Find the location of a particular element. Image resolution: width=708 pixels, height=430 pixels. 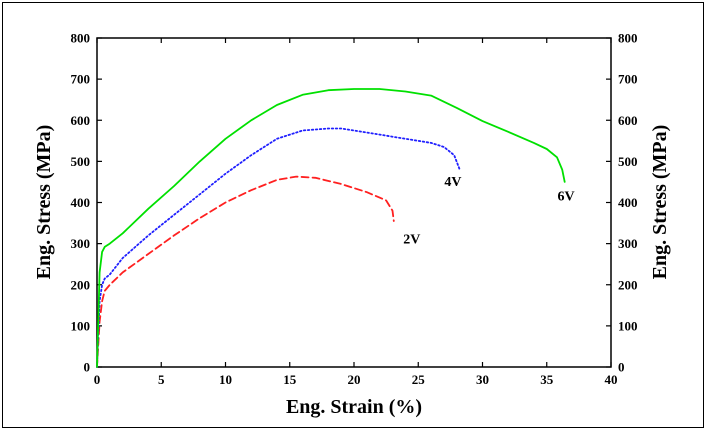

y-tick-label-right: 300 is located at coordinates (628, 243).